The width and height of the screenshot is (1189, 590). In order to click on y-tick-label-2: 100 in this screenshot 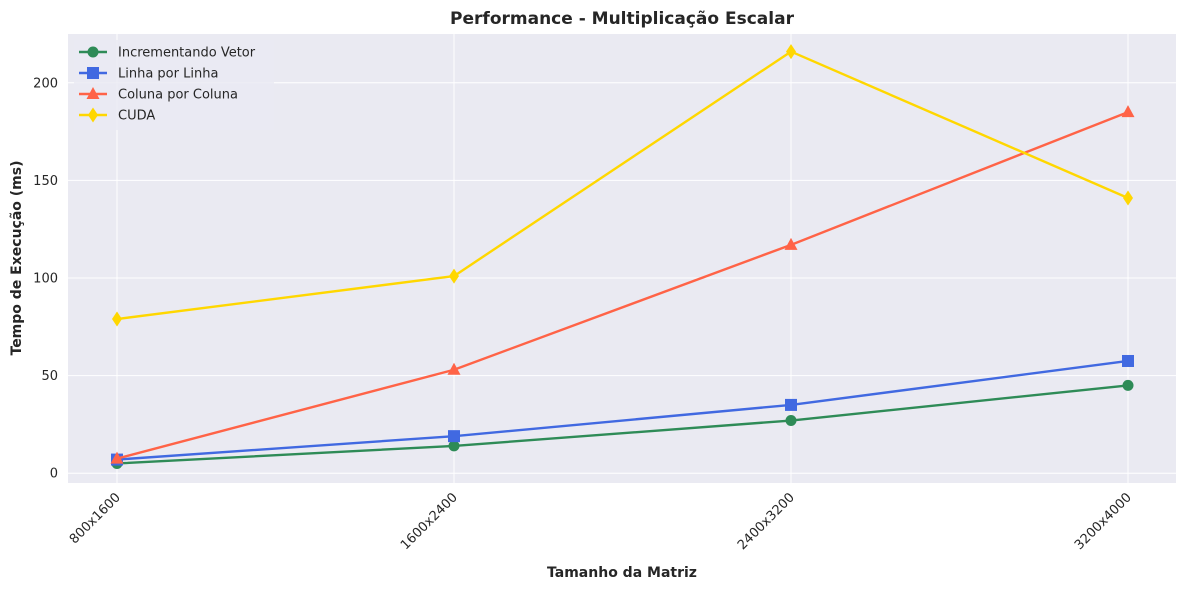, I will do `click(45, 279)`.